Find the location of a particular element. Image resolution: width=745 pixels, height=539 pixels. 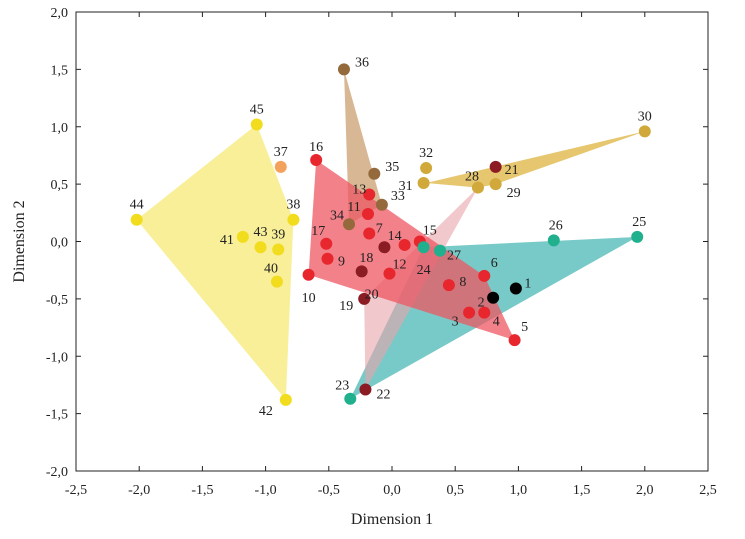

x-tick-label: -2,0 is located at coordinates (139, 490).